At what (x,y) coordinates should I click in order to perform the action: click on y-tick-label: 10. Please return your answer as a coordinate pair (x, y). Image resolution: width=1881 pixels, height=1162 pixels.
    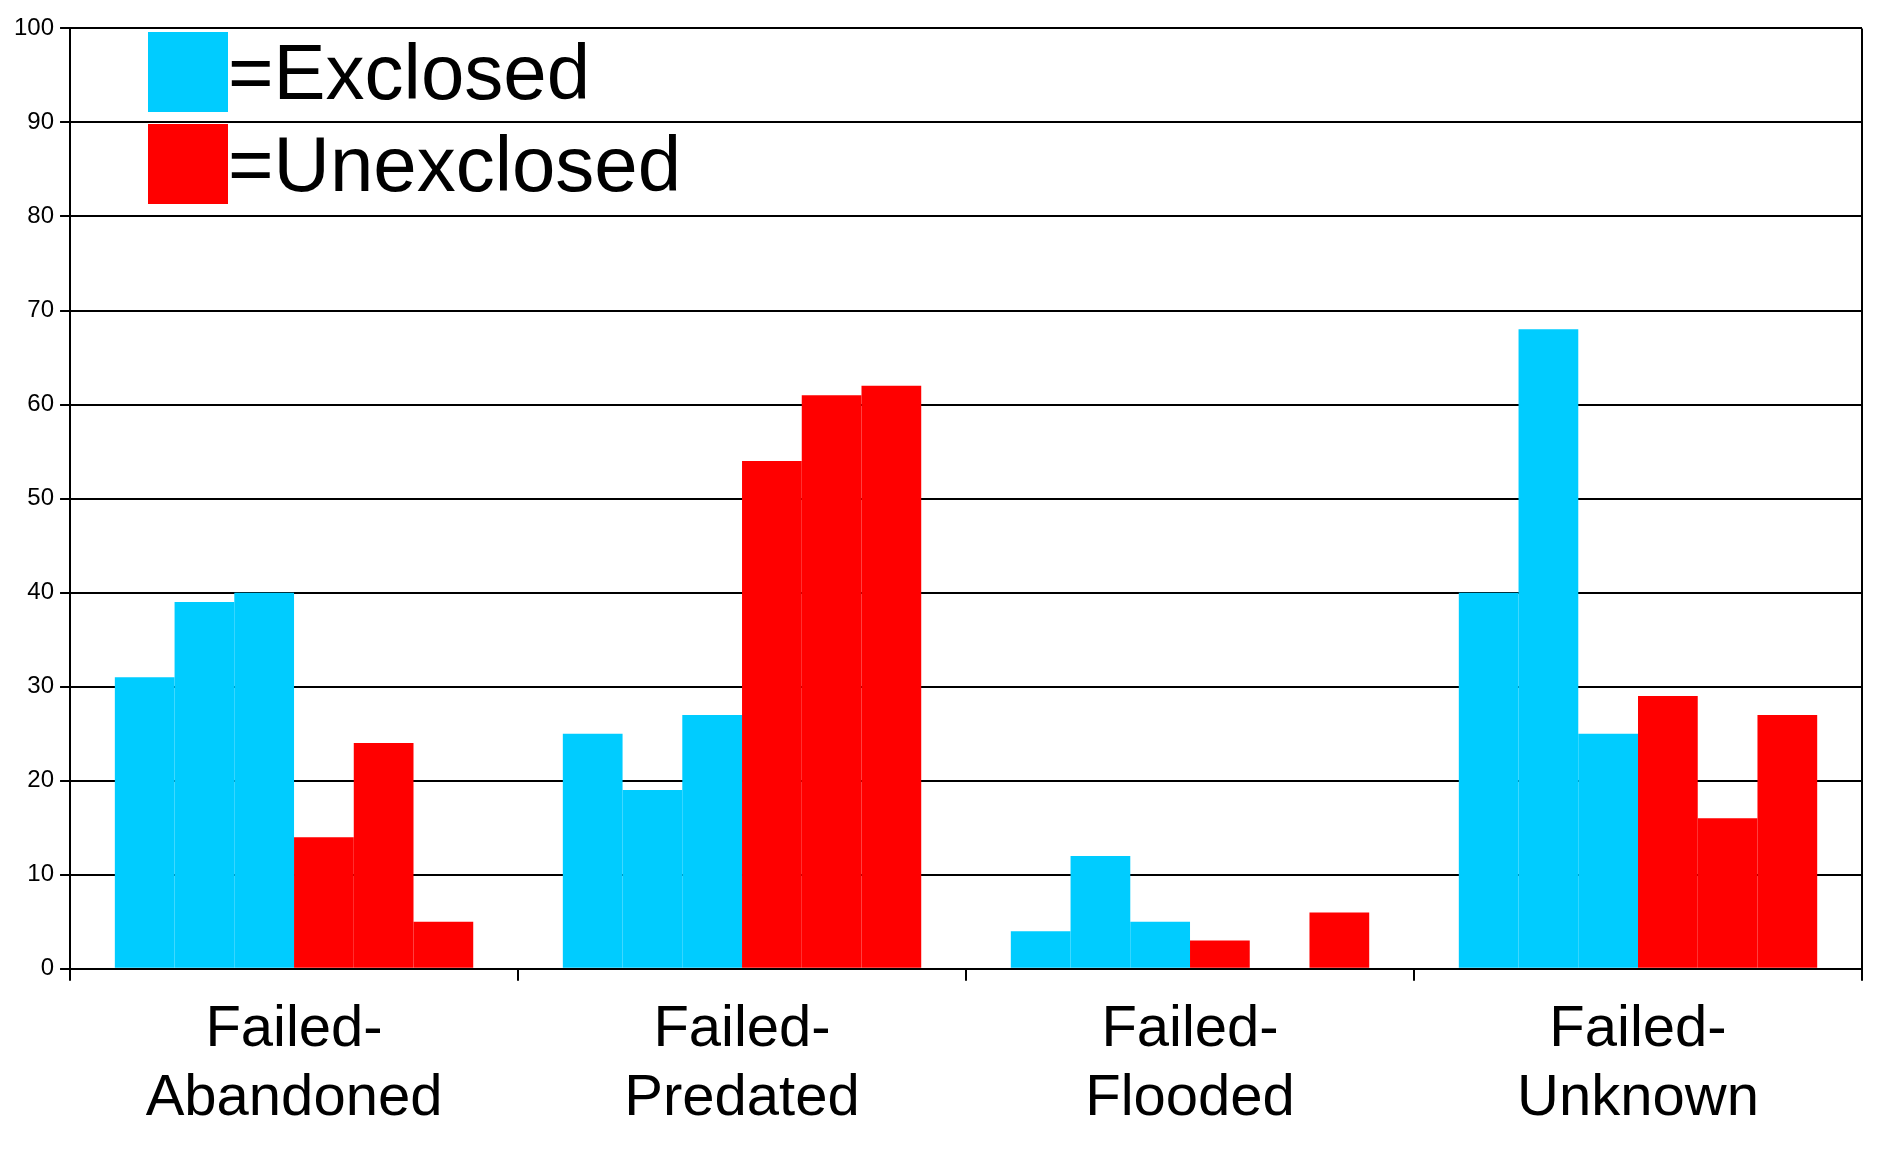
    Looking at the image, I should click on (41, 873).